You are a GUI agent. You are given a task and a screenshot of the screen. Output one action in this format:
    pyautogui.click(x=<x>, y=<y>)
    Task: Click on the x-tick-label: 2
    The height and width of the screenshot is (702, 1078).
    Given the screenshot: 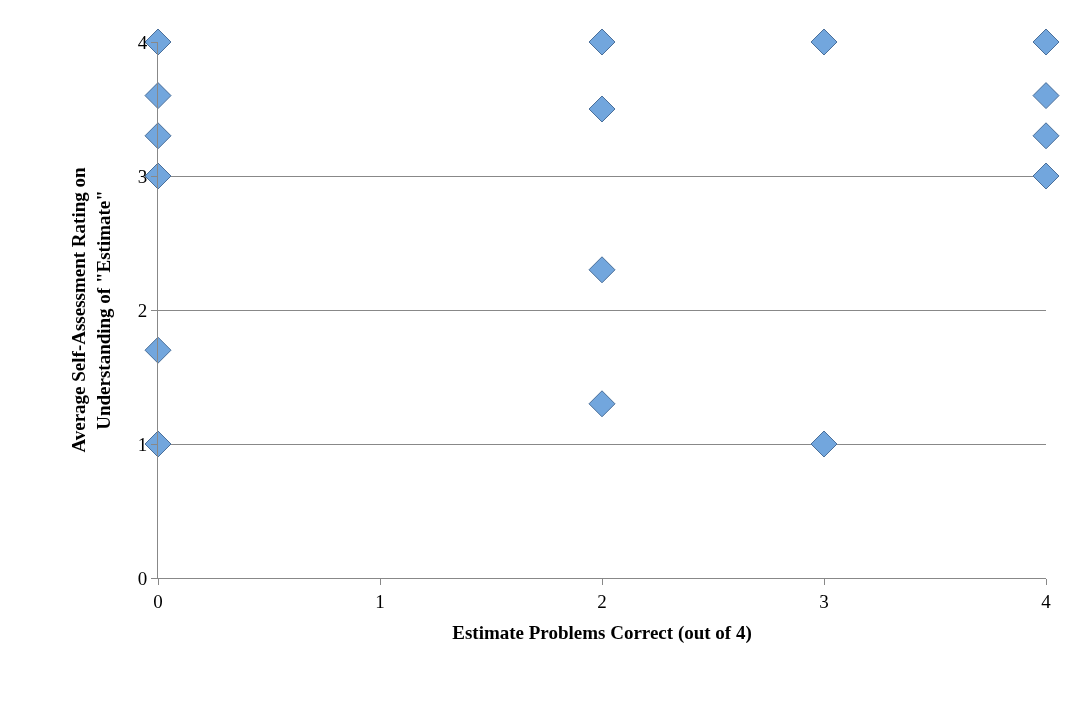 What is the action you would take?
    pyautogui.click(x=602, y=601)
    